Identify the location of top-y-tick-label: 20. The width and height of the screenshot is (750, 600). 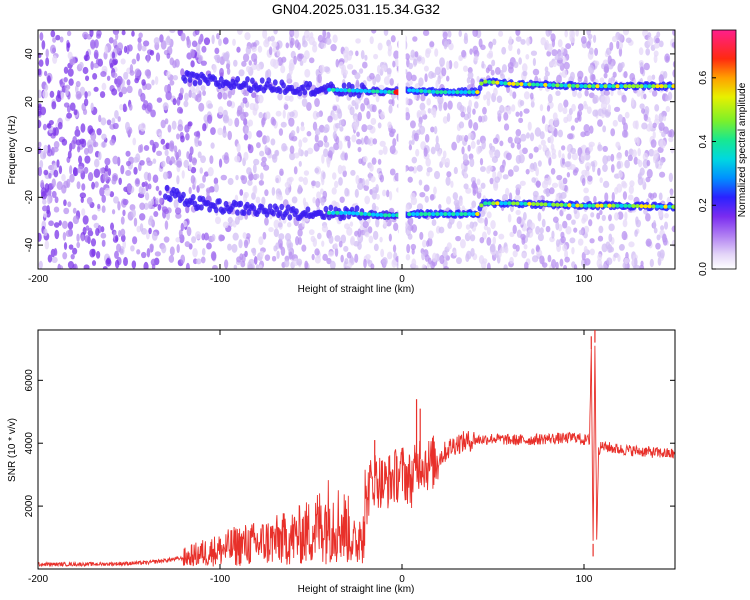
(29, 102).